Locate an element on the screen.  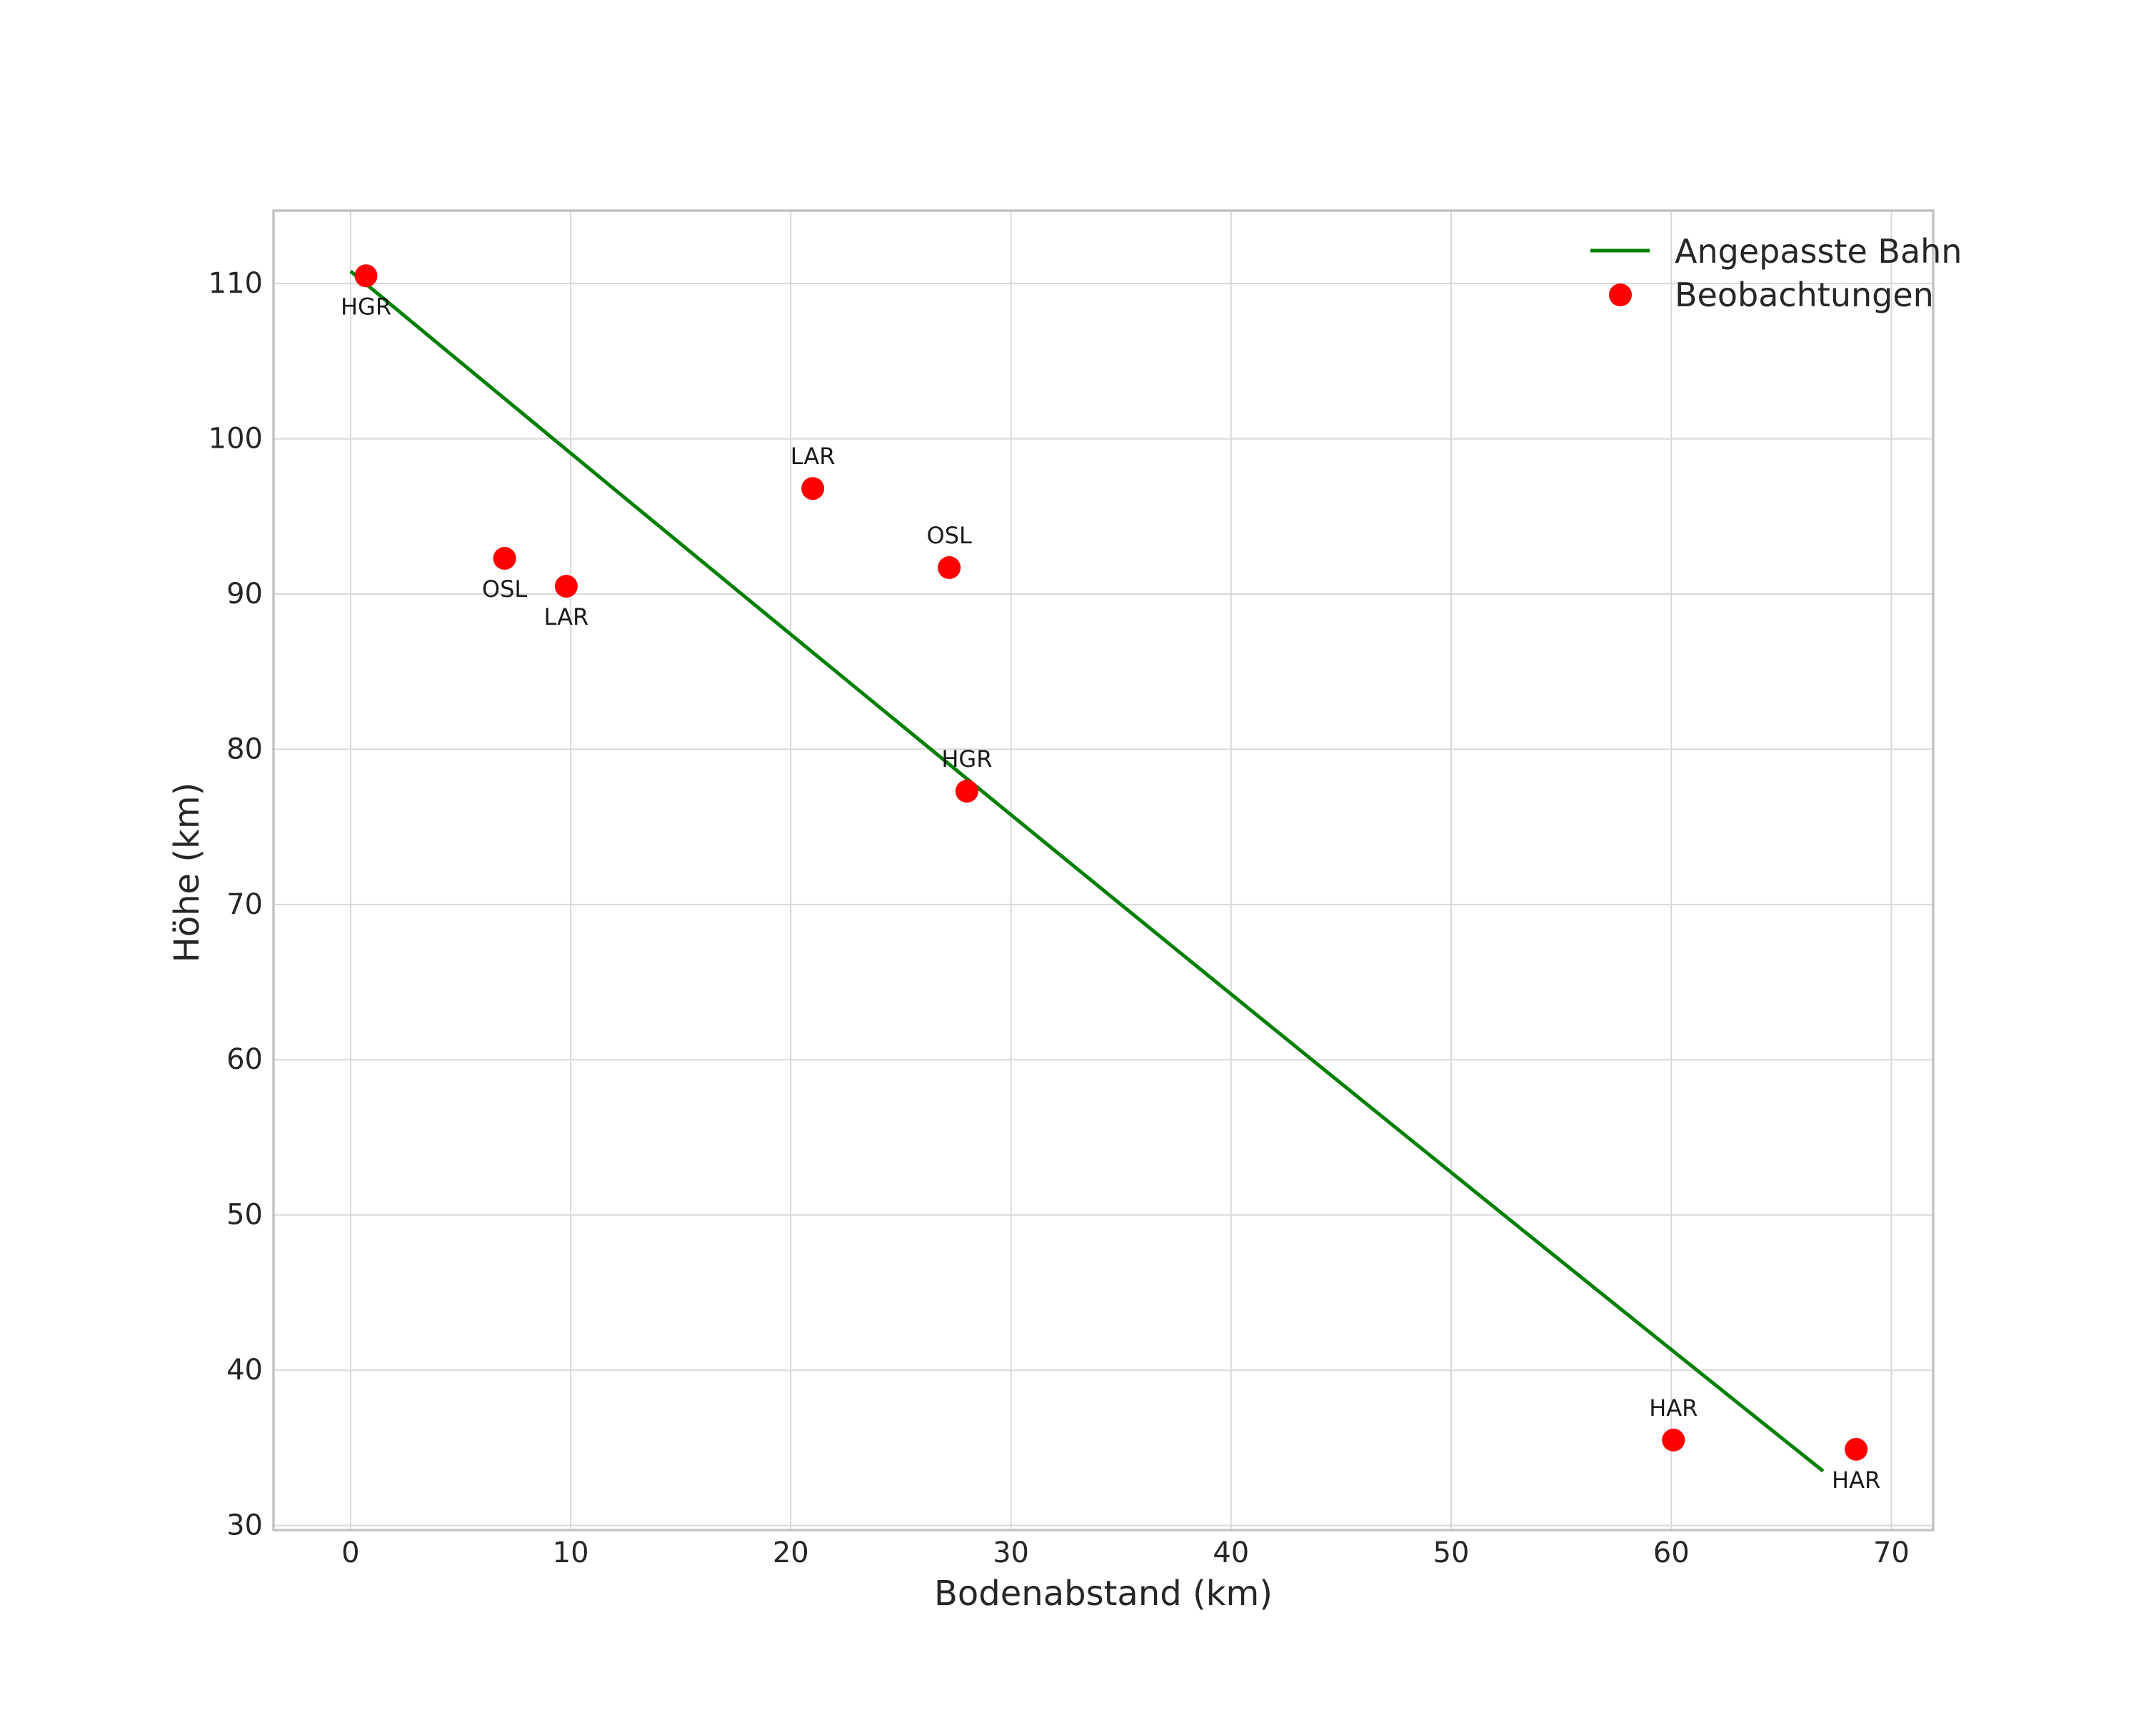
x-tick-20: 20 is located at coordinates (791, 1553).